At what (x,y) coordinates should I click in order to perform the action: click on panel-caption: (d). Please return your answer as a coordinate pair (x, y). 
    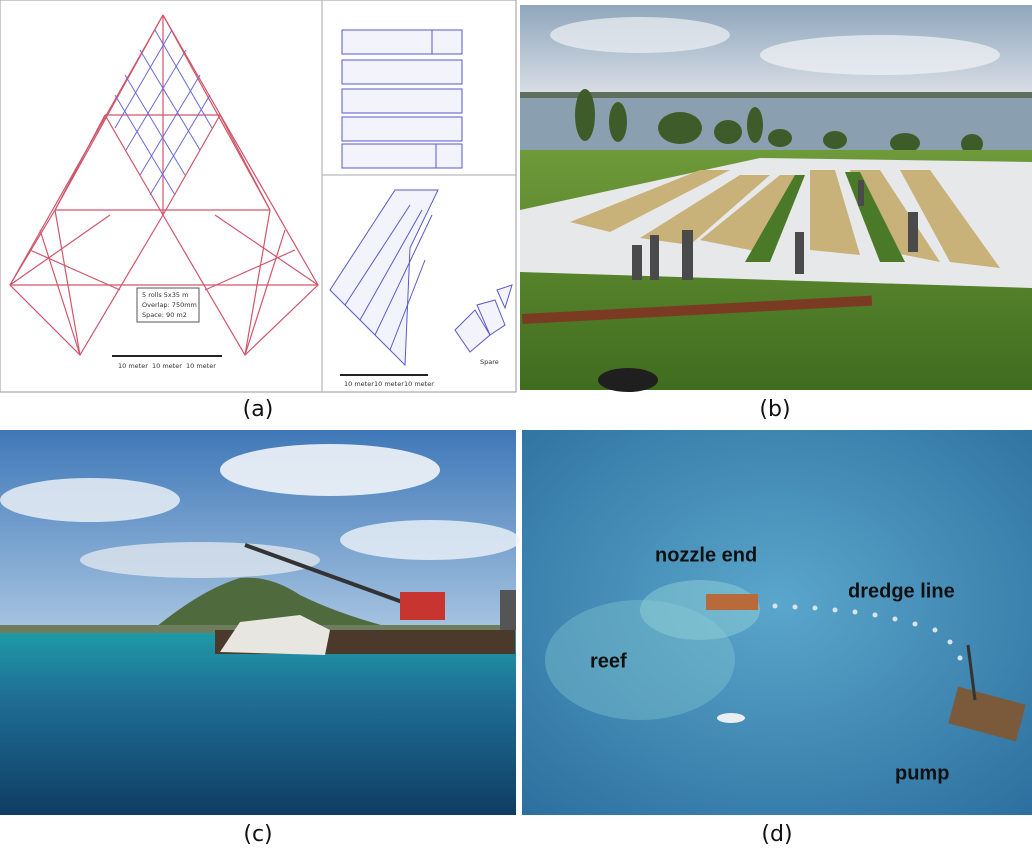
    Looking at the image, I should click on (776, 834).